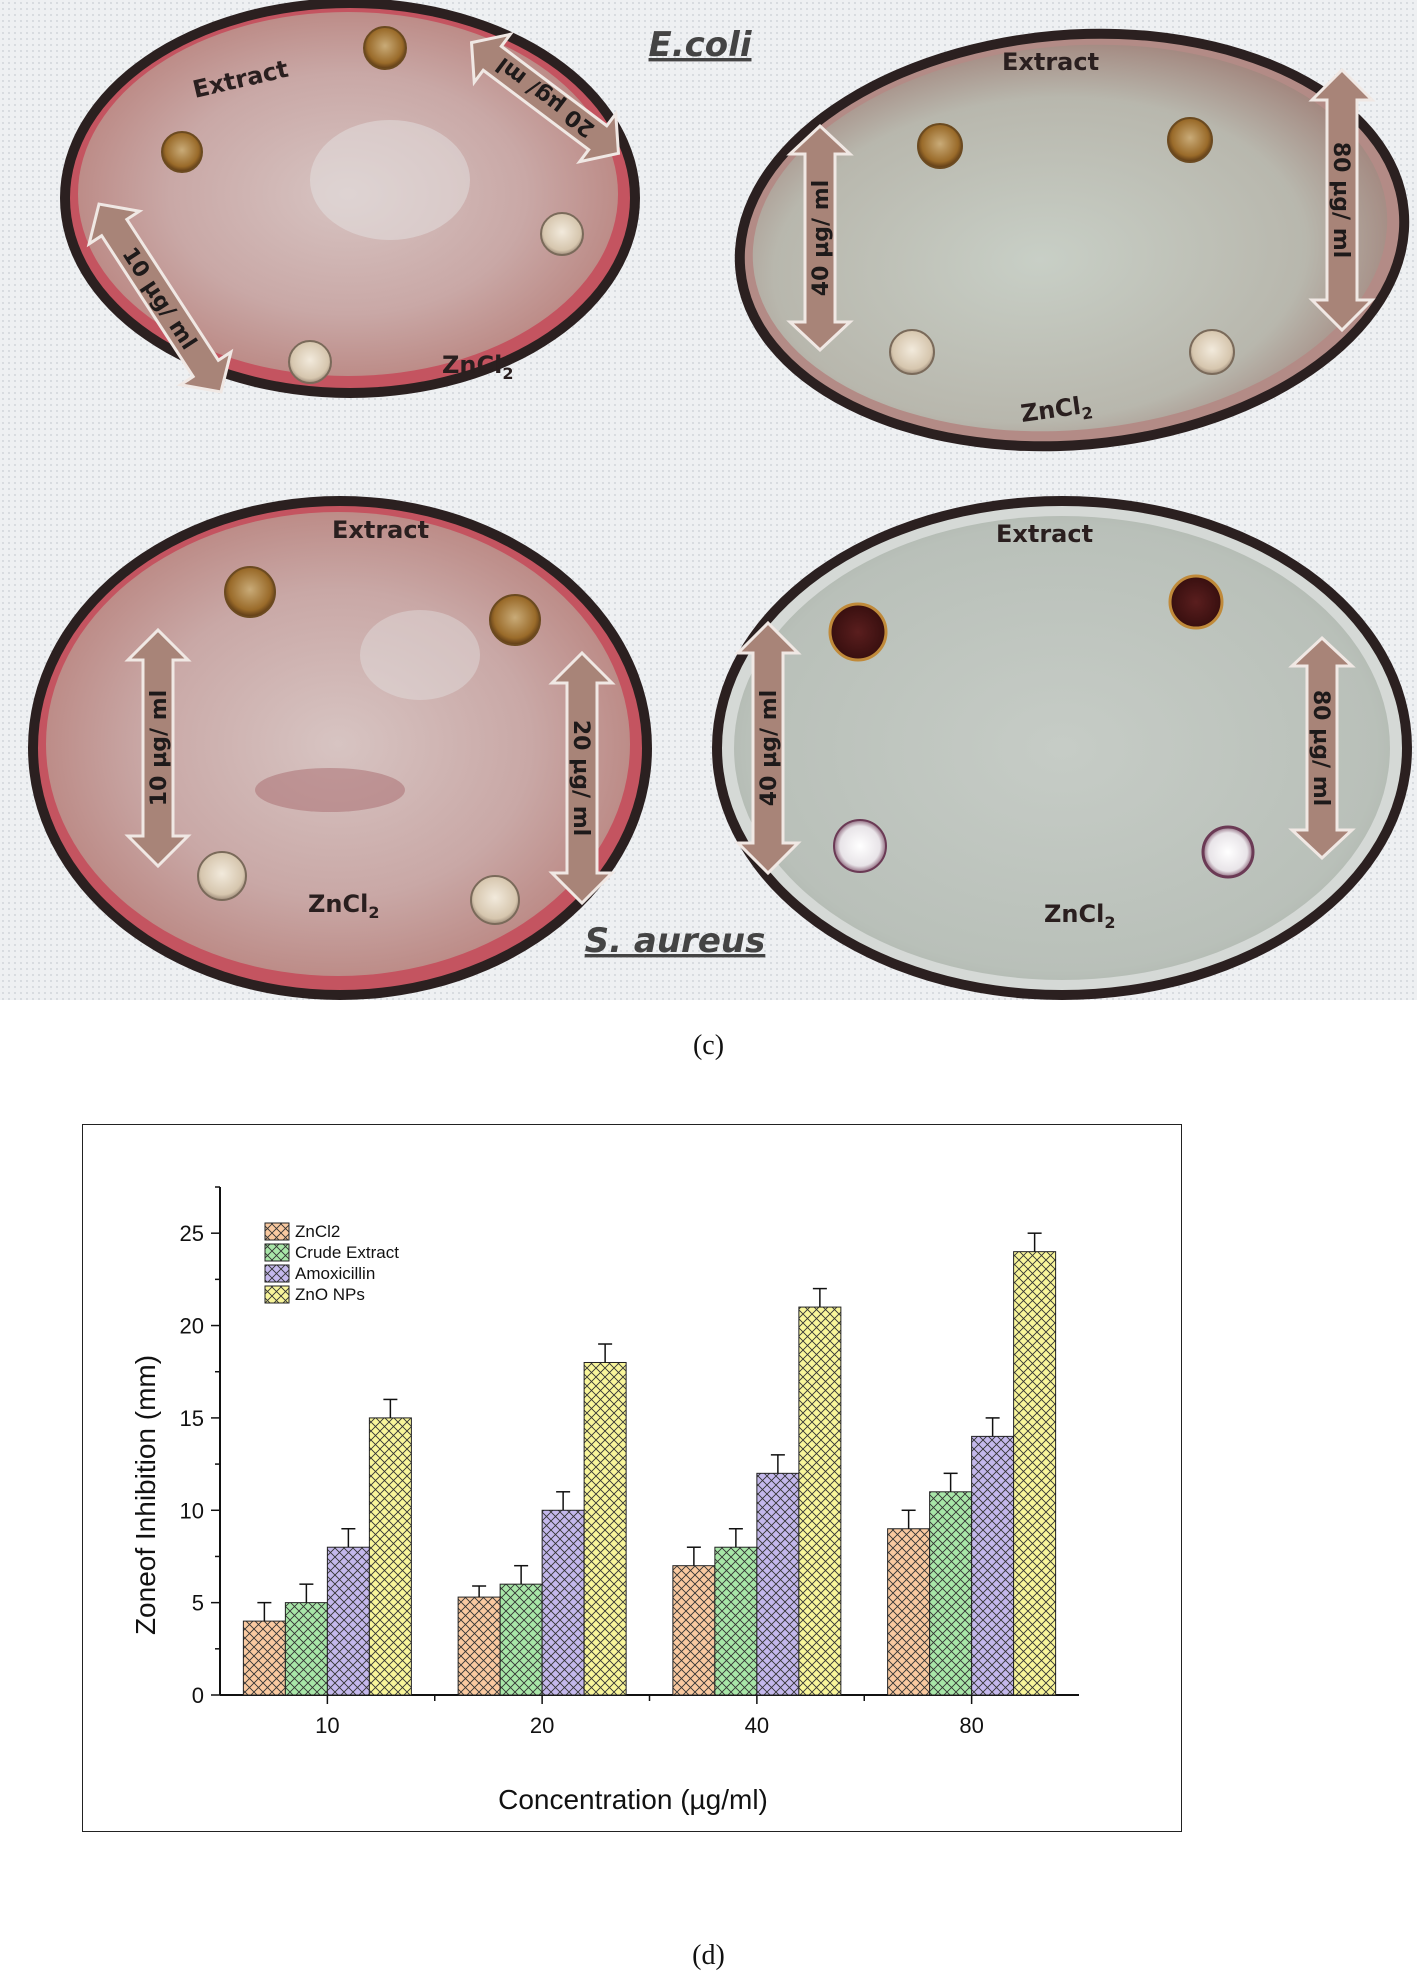 Image resolution: width=1417 pixels, height=1981 pixels. I want to click on petri-dish-ecoli-40-80: Extract ZnCl2 40 µg/ ml 80 µg/ ml, so click(1072, 240).